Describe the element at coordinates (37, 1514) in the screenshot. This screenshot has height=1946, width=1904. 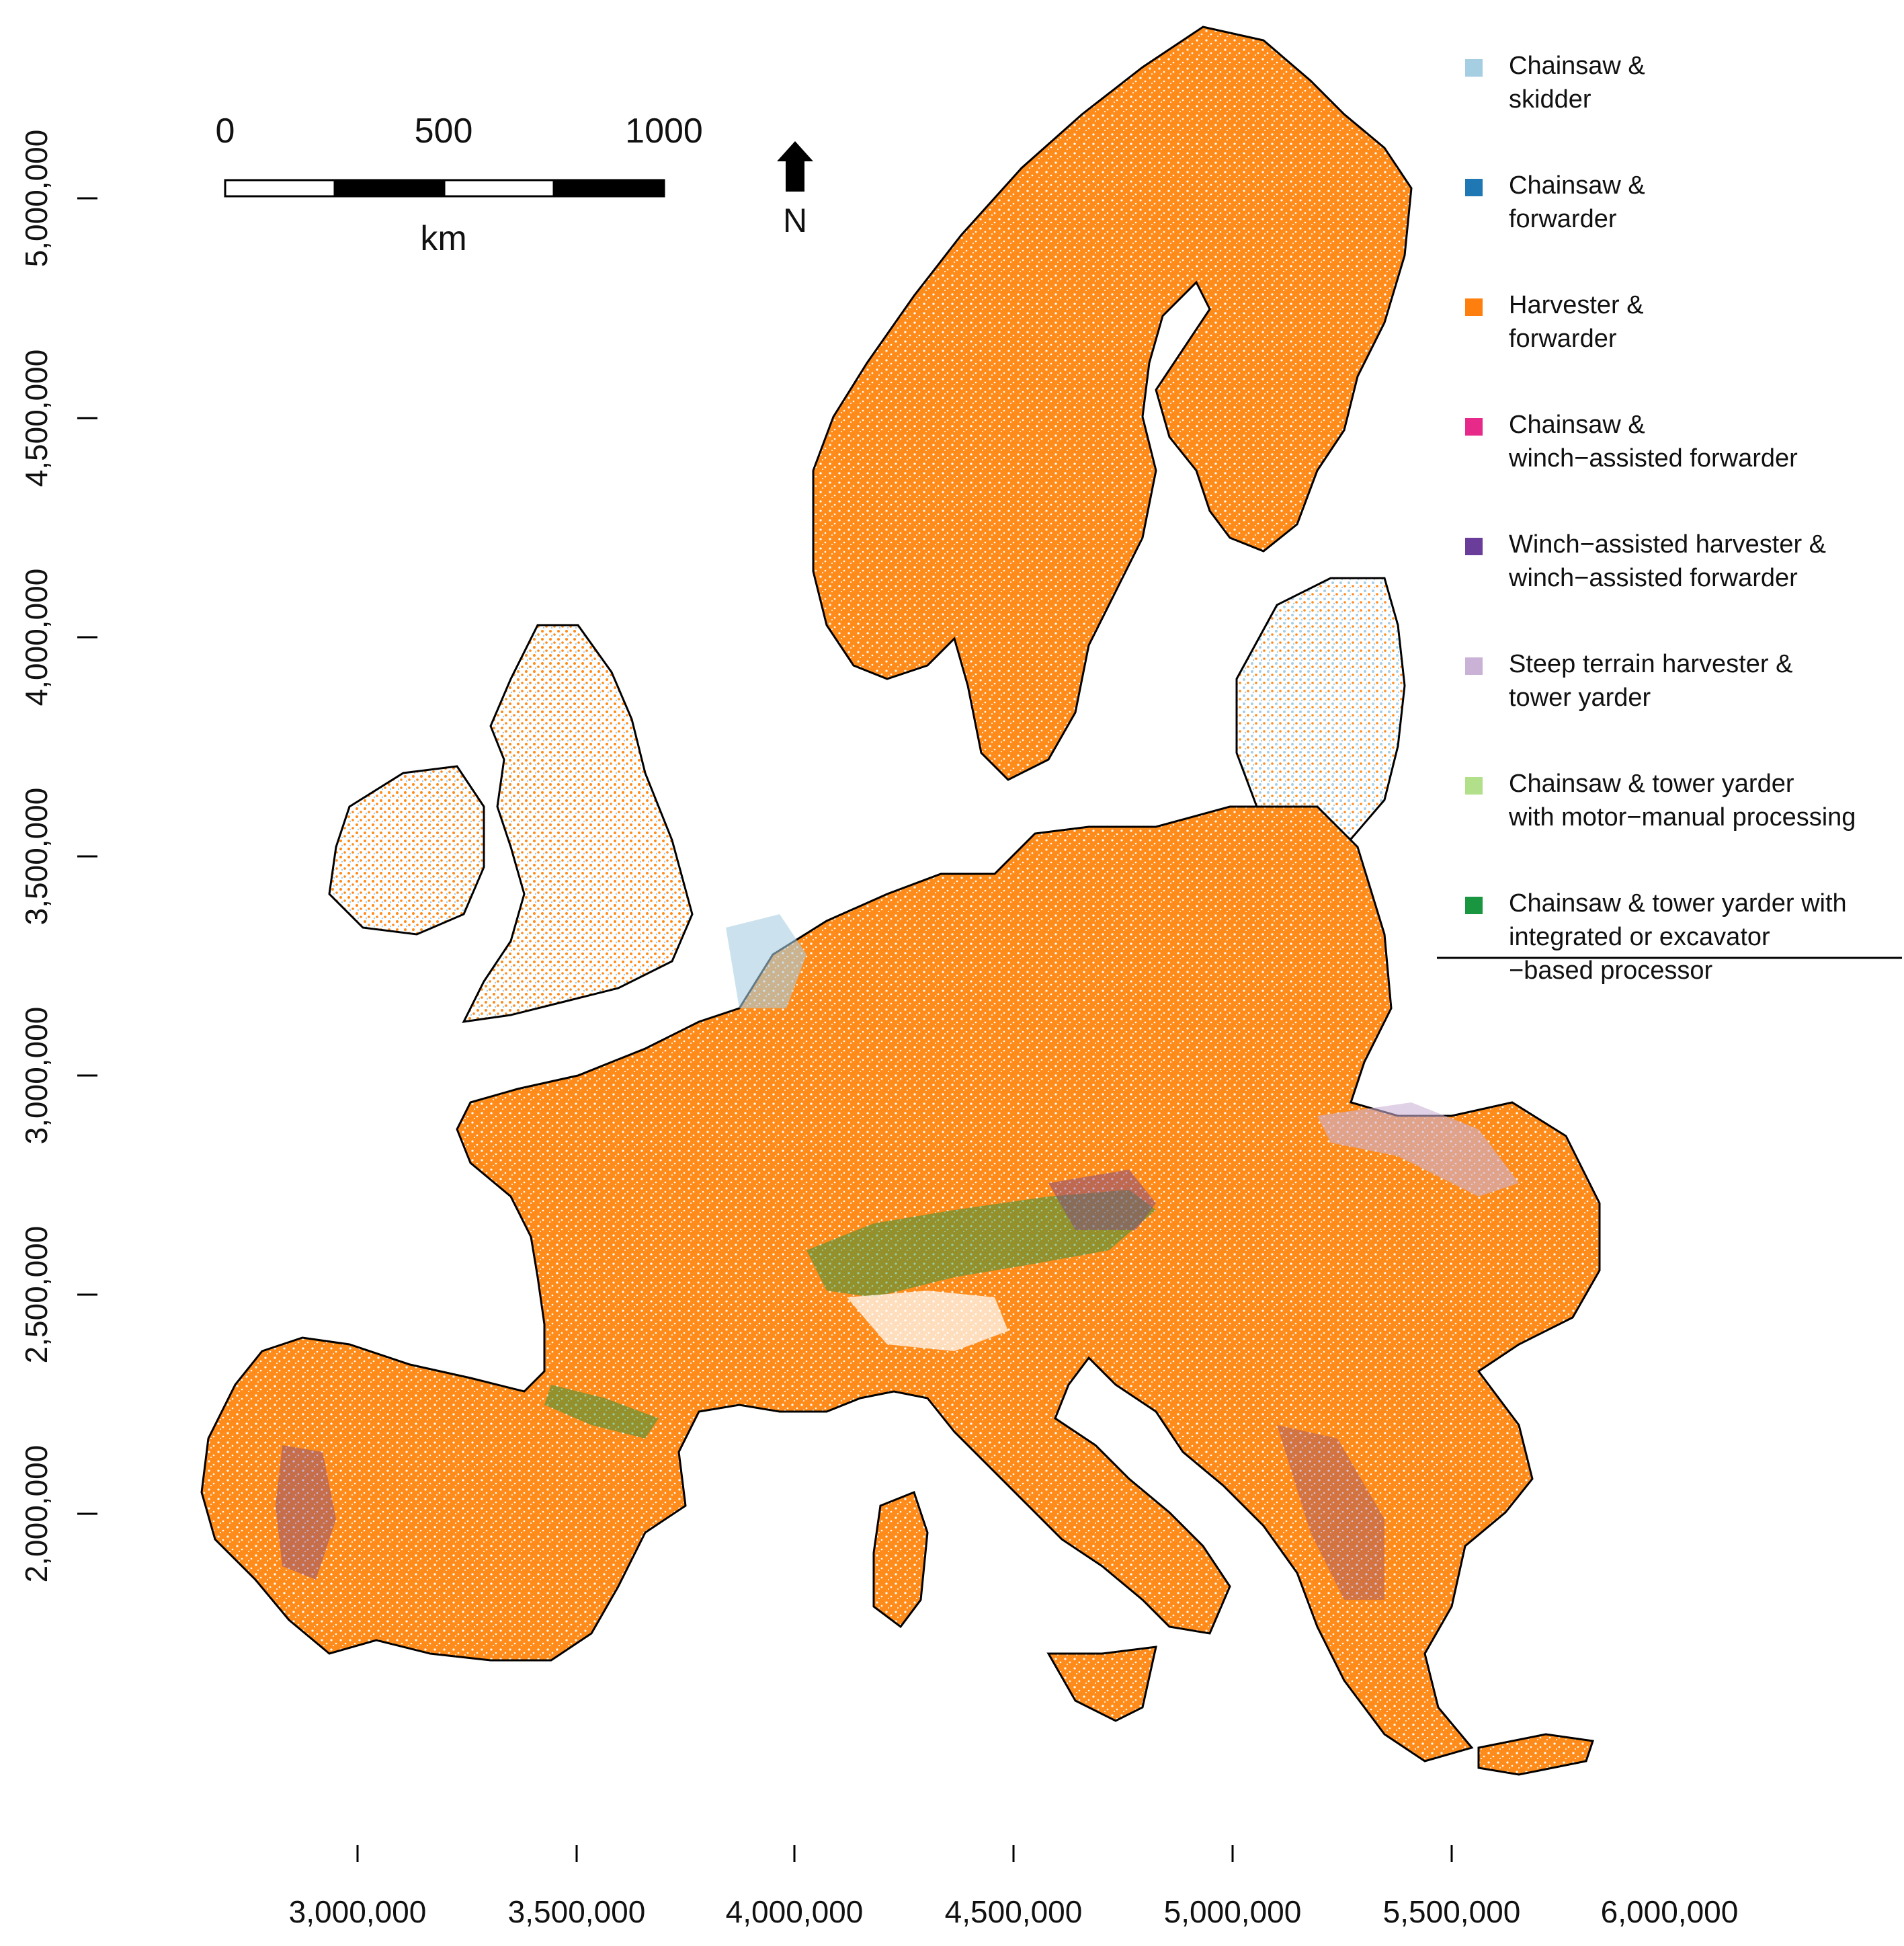
I see `y-tick-label: 2,000,000` at that location.